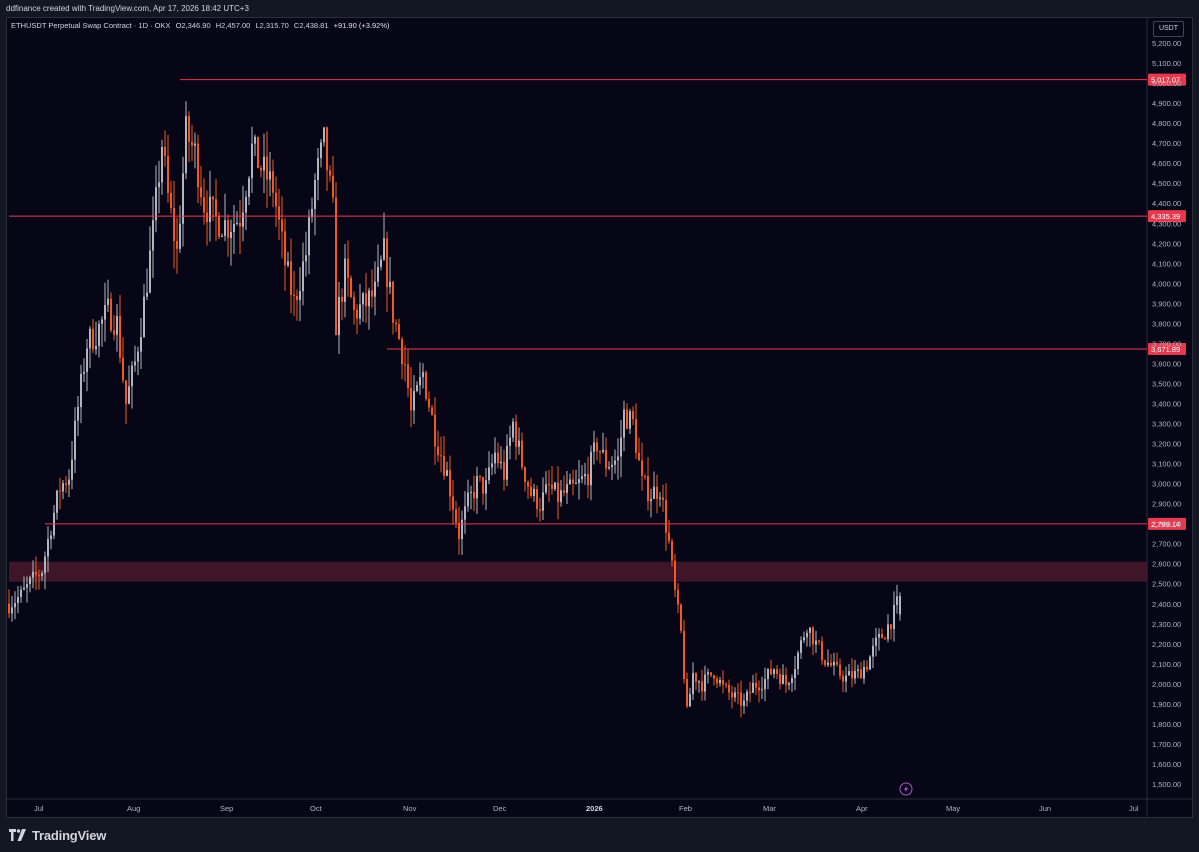 The width and height of the screenshot is (1199, 852). What do you see at coordinates (1166, 444) in the screenshot?
I see `price-tick: 3,200.00` at bounding box center [1166, 444].